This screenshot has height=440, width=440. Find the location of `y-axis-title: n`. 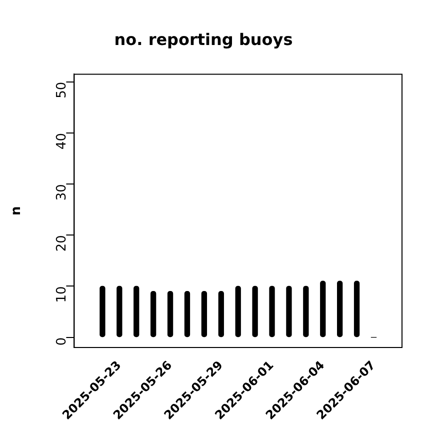

y-axis-title: n is located at coordinates (16, 211).